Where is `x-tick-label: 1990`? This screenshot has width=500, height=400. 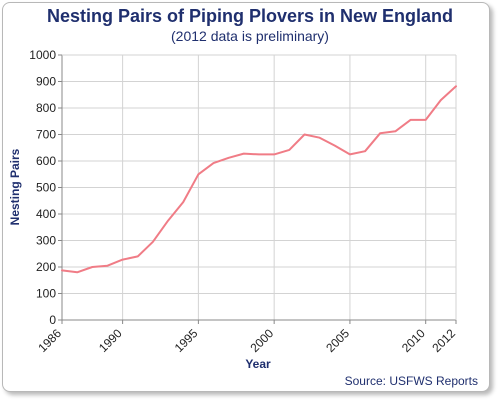
x-tick-label: 1990 is located at coordinates (110, 340).